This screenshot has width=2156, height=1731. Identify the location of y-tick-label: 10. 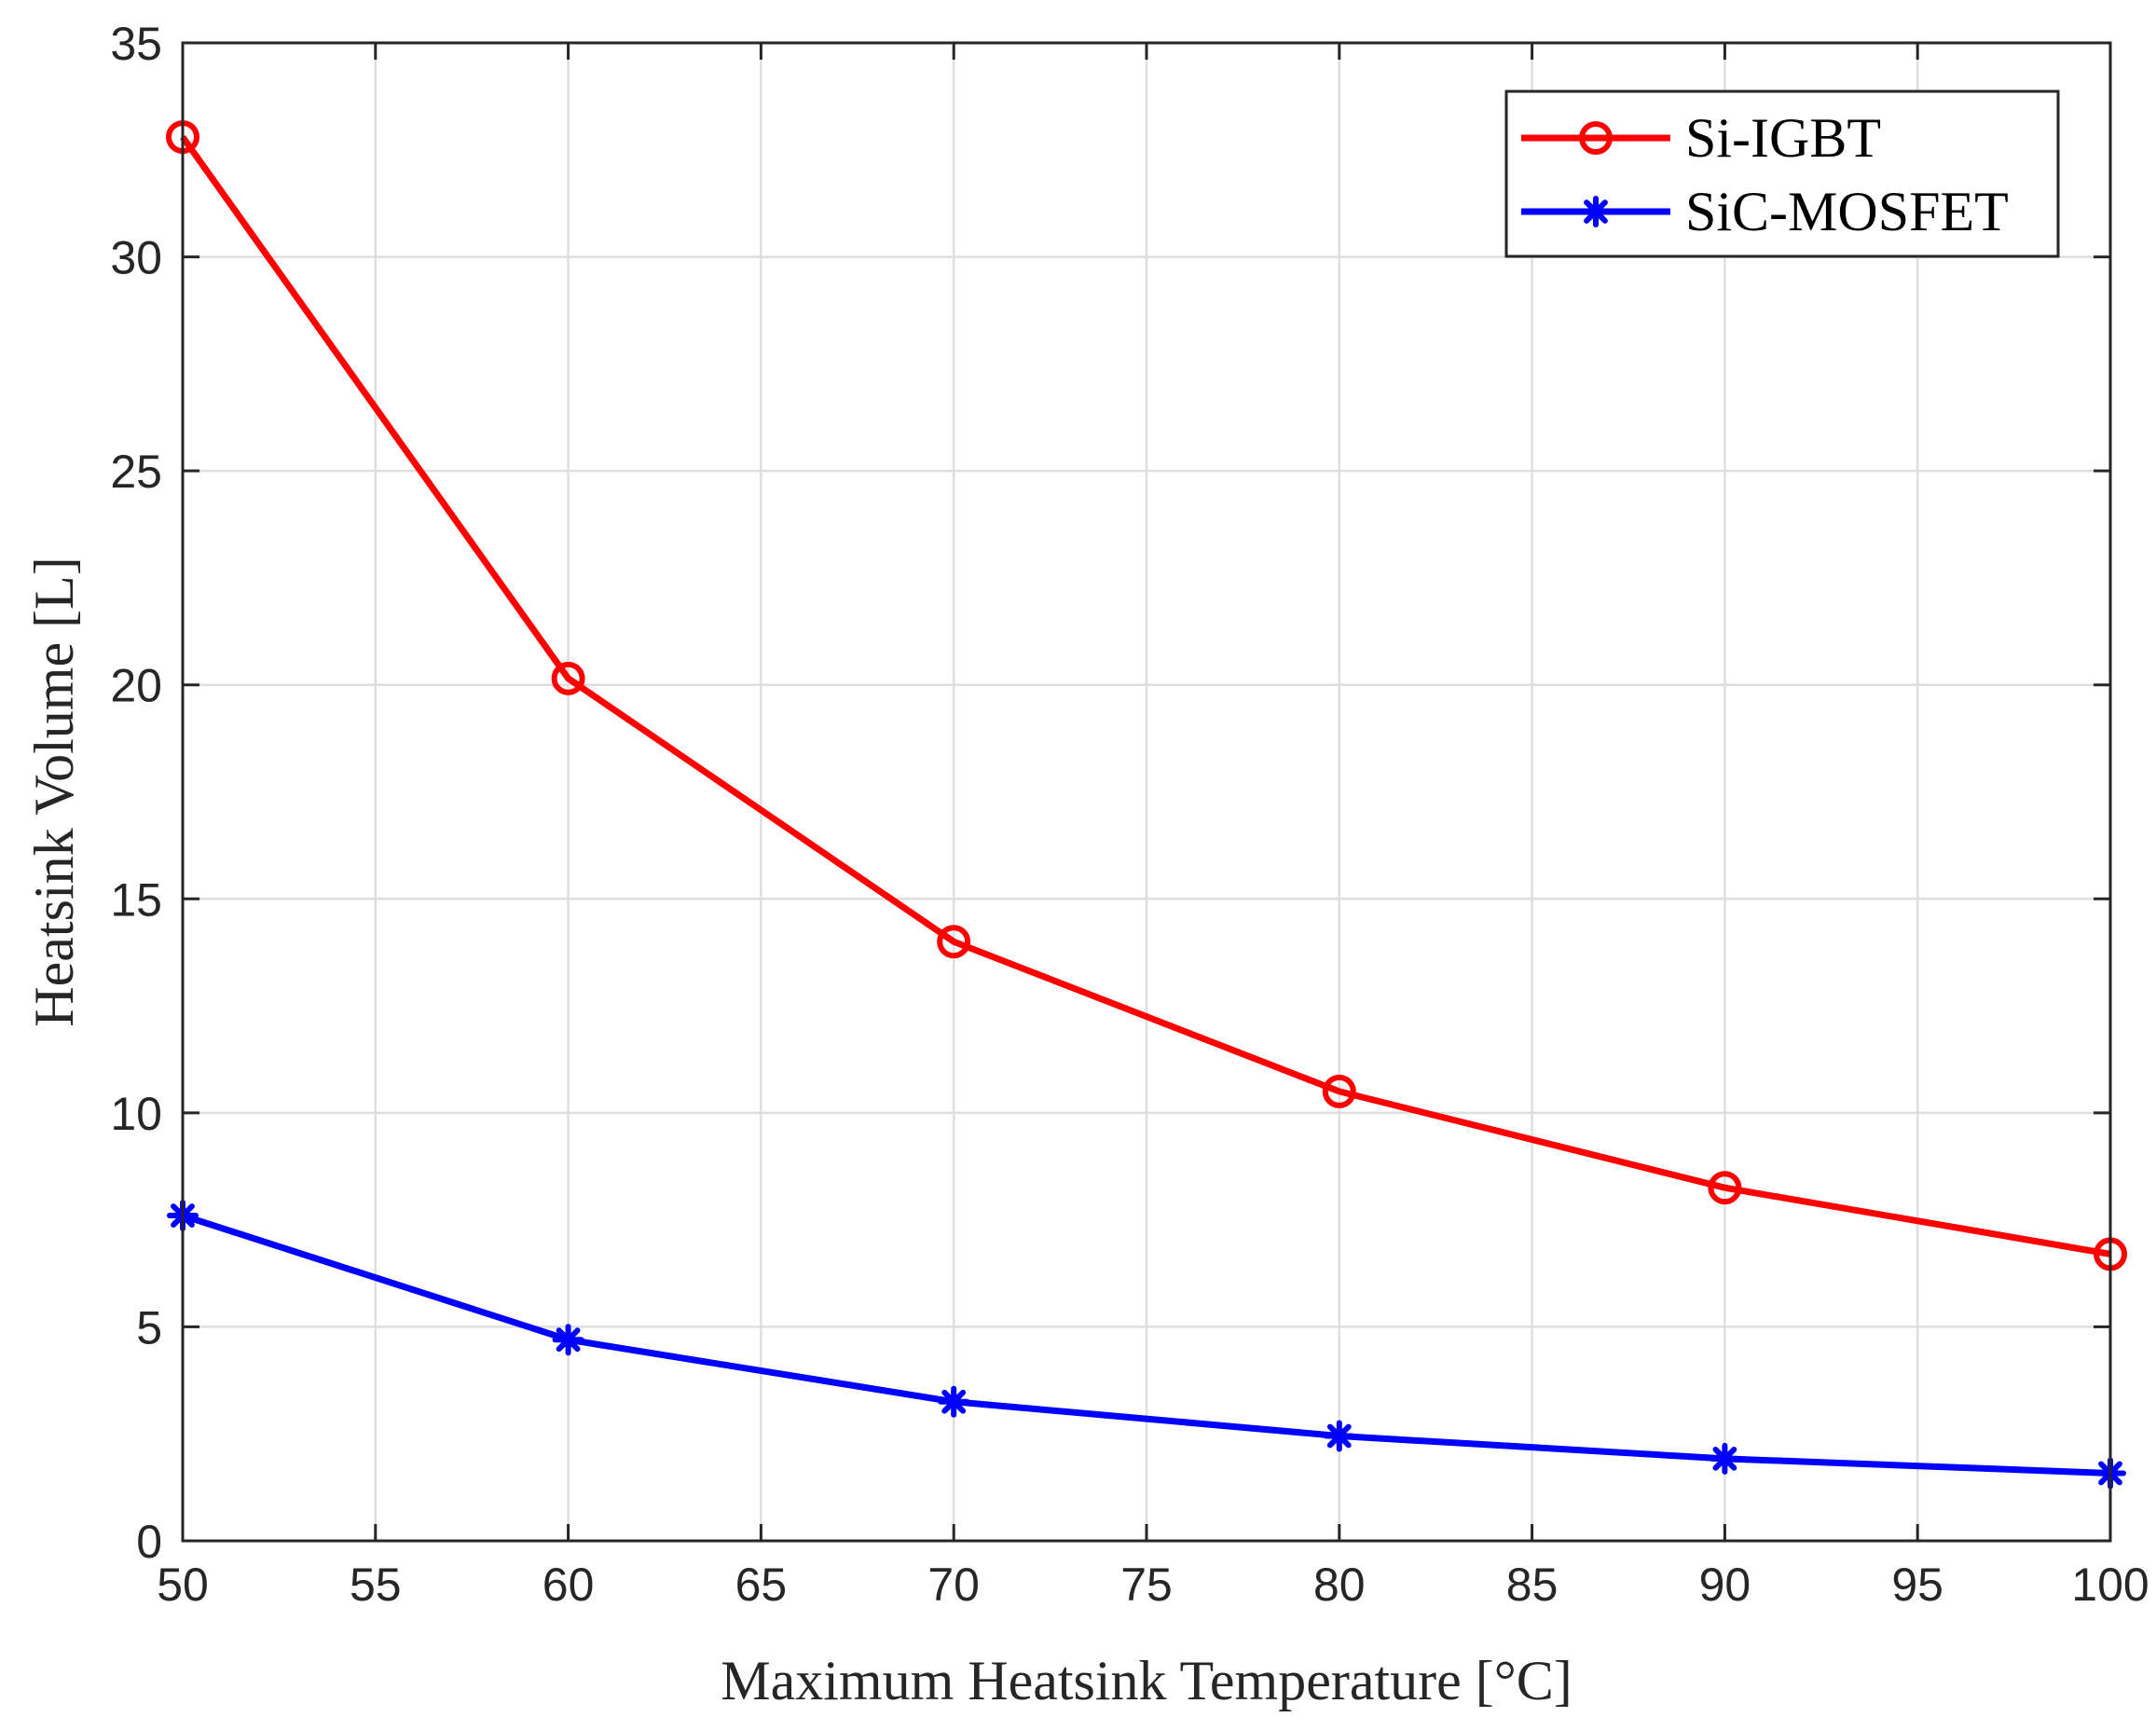
(136, 1114).